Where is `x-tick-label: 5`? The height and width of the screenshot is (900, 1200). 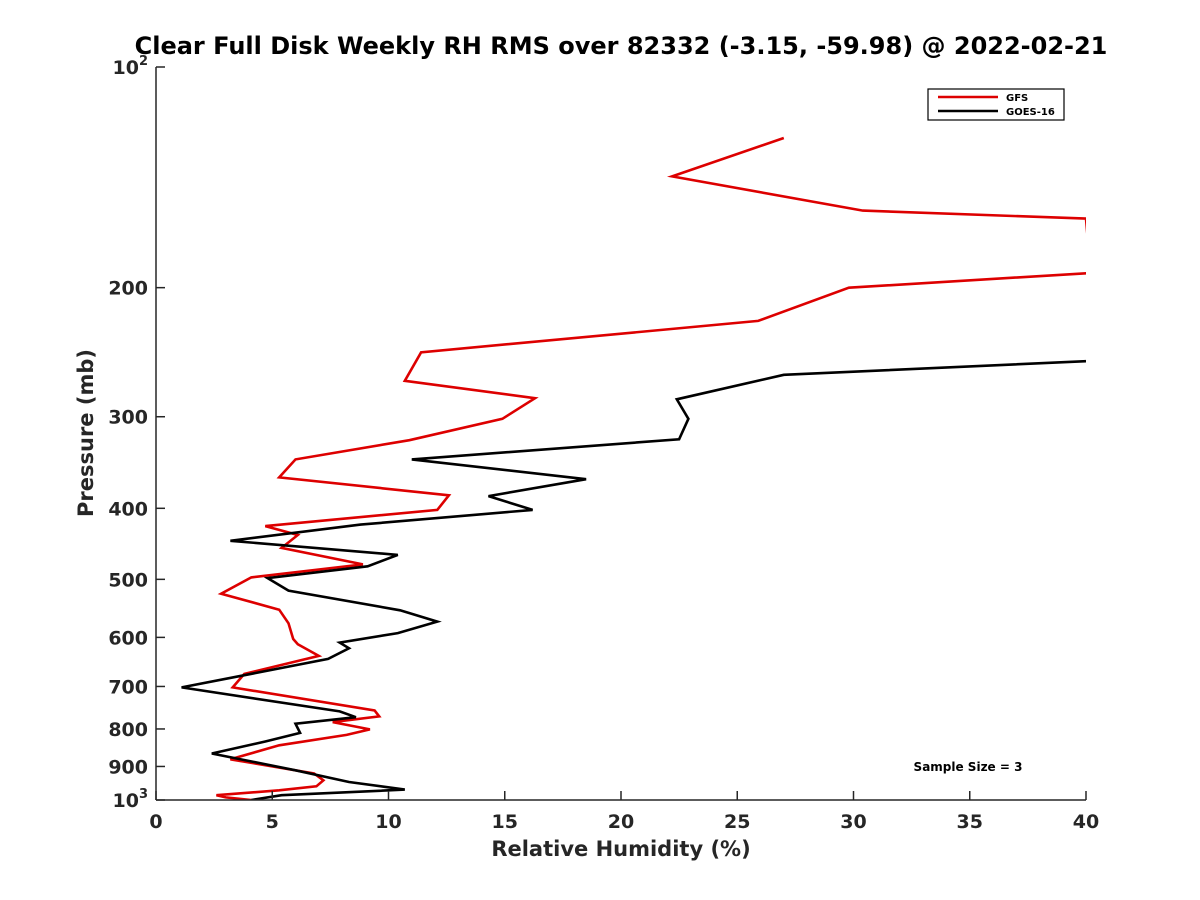
x-tick-label: 5 is located at coordinates (272, 822).